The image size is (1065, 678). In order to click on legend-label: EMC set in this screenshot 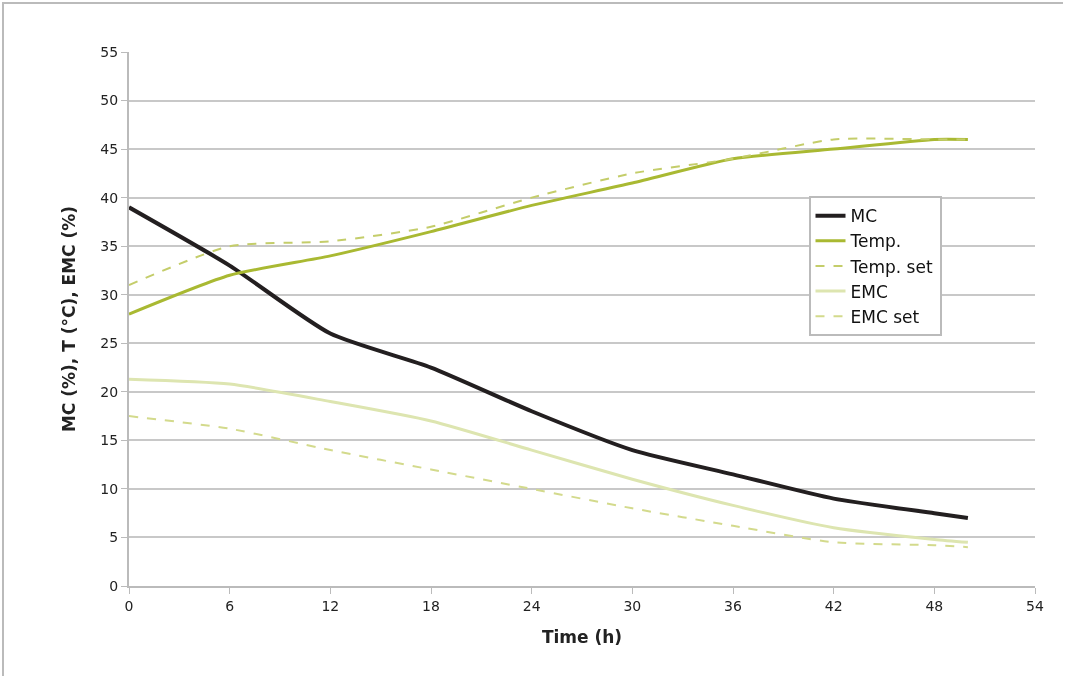, I will do `click(885, 316)`.